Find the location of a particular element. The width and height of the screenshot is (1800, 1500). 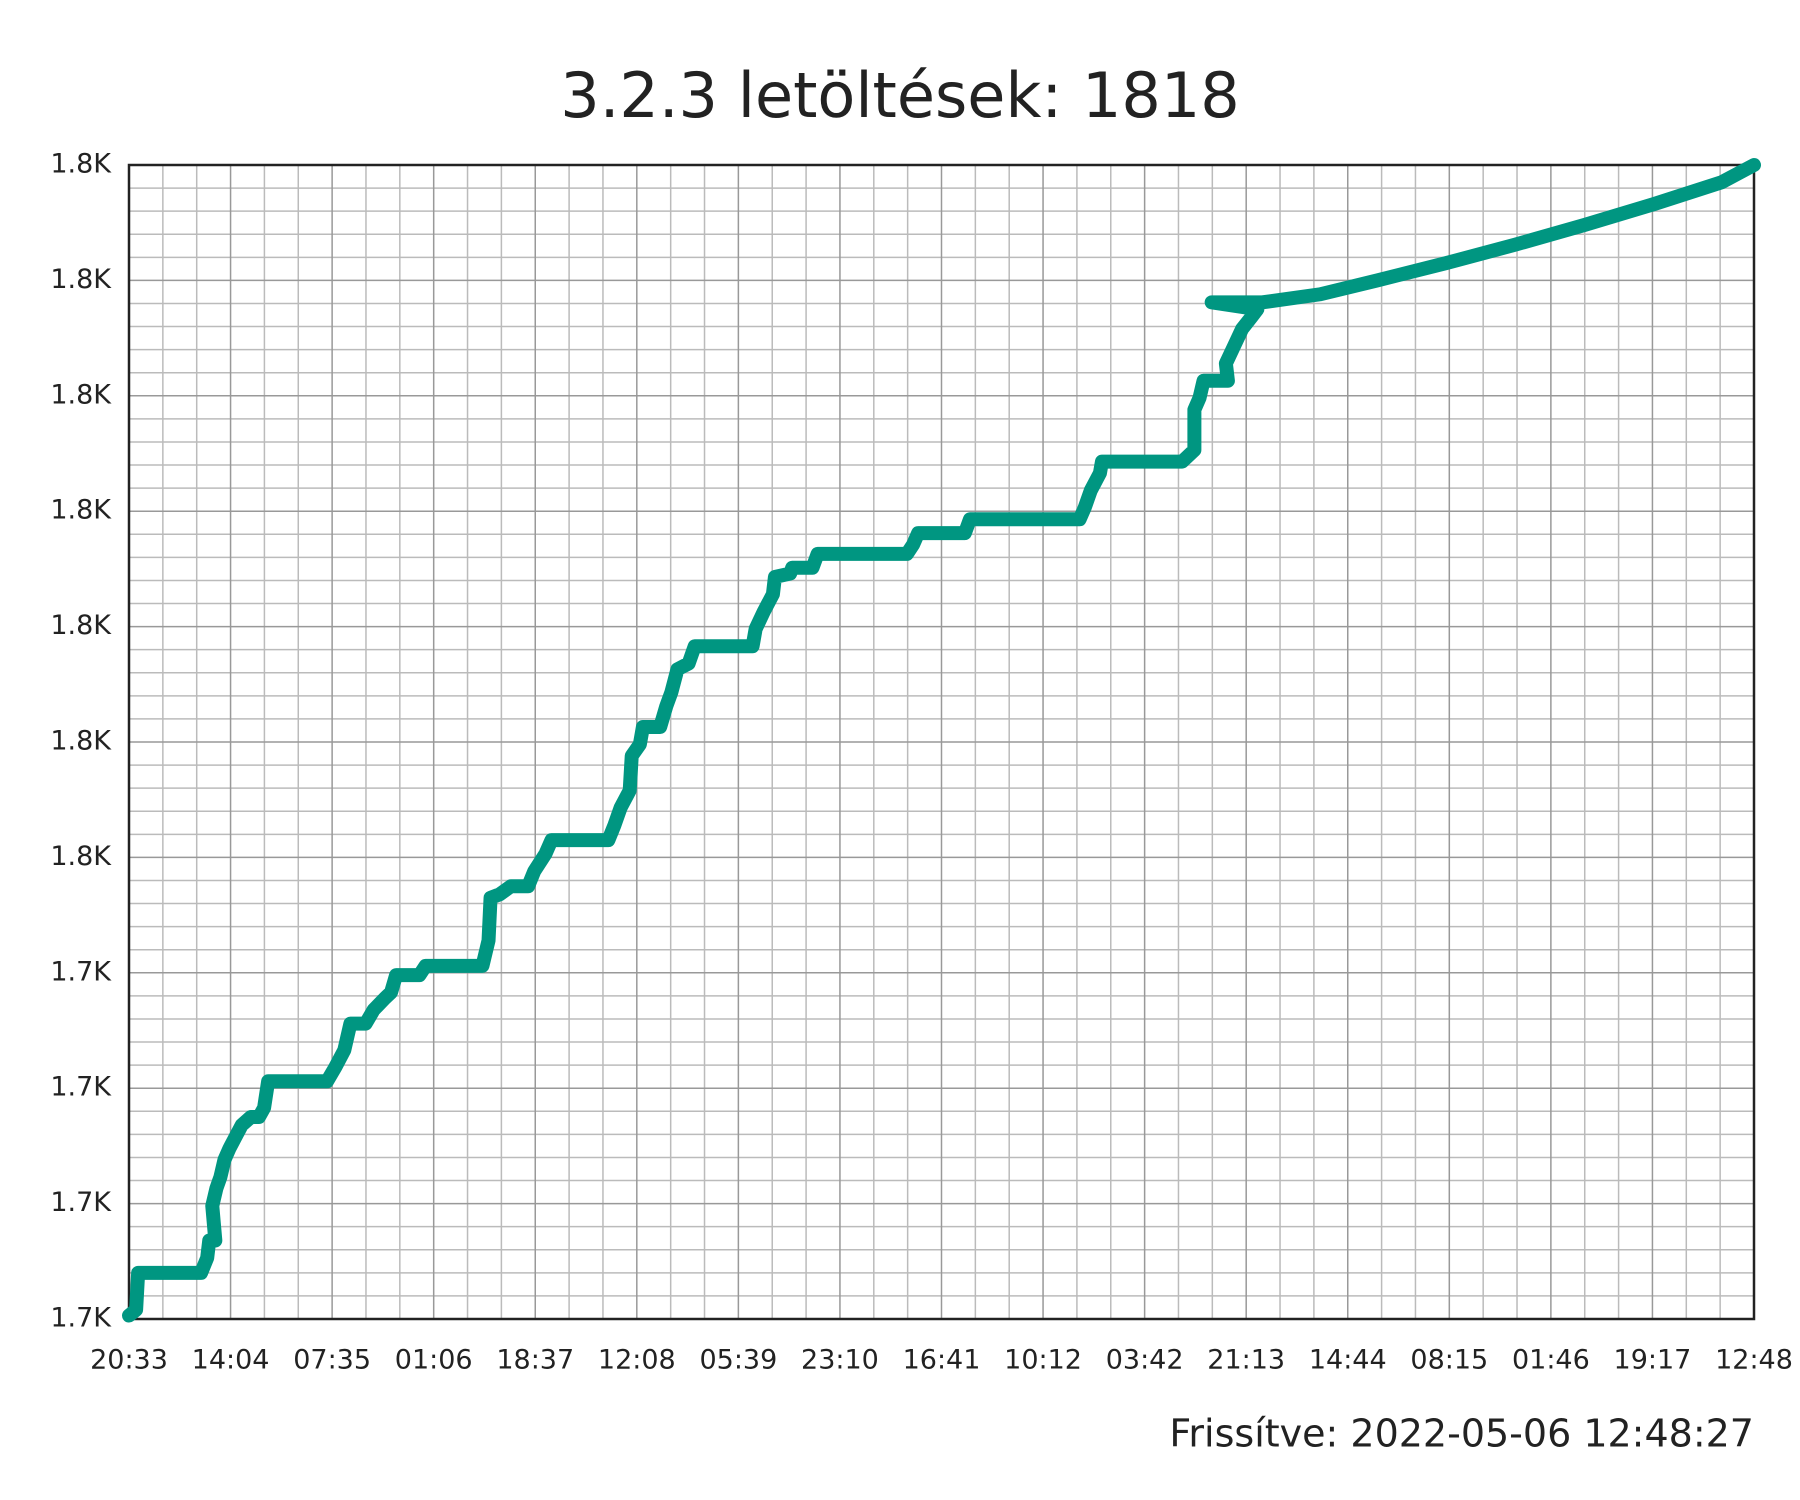

x-tick-label: 07:35 is located at coordinates (332, 1360).